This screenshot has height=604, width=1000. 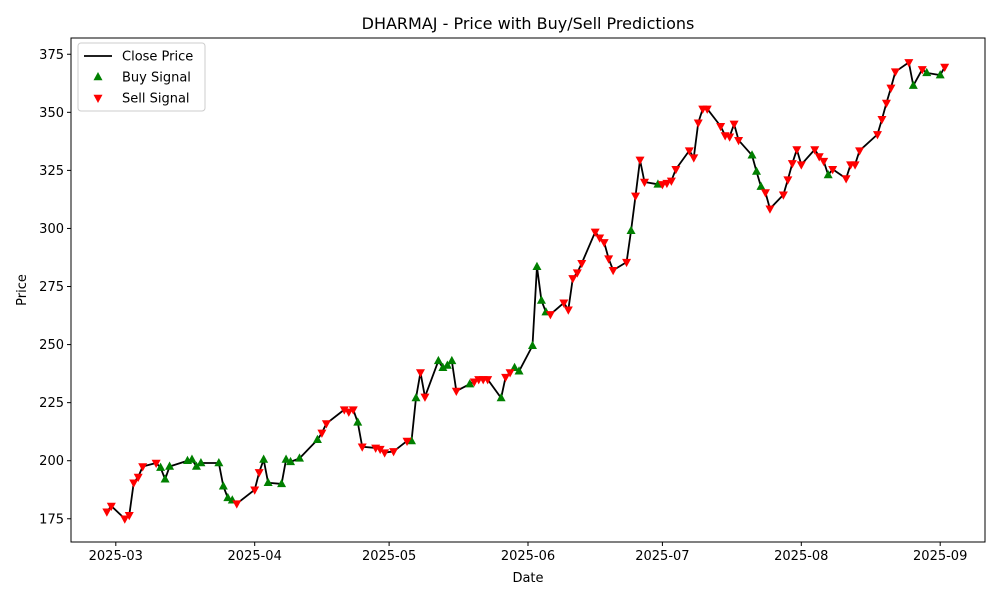 I want to click on legend-box, so click(x=141, y=77).